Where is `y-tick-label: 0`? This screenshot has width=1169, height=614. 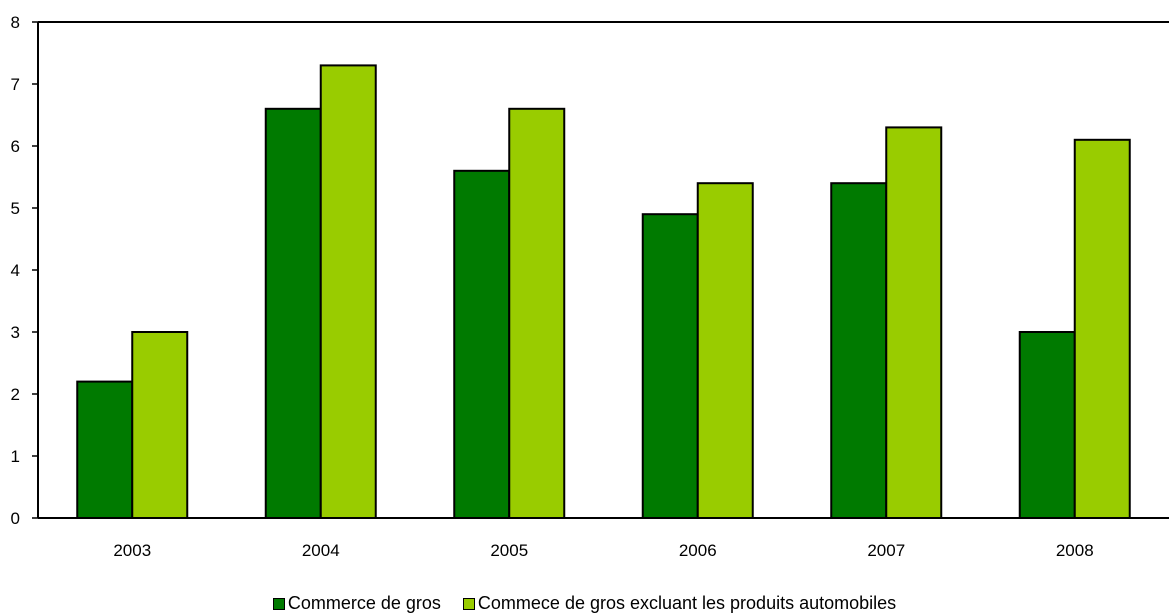 y-tick-label: 0 is located at coordinates (15, 518).